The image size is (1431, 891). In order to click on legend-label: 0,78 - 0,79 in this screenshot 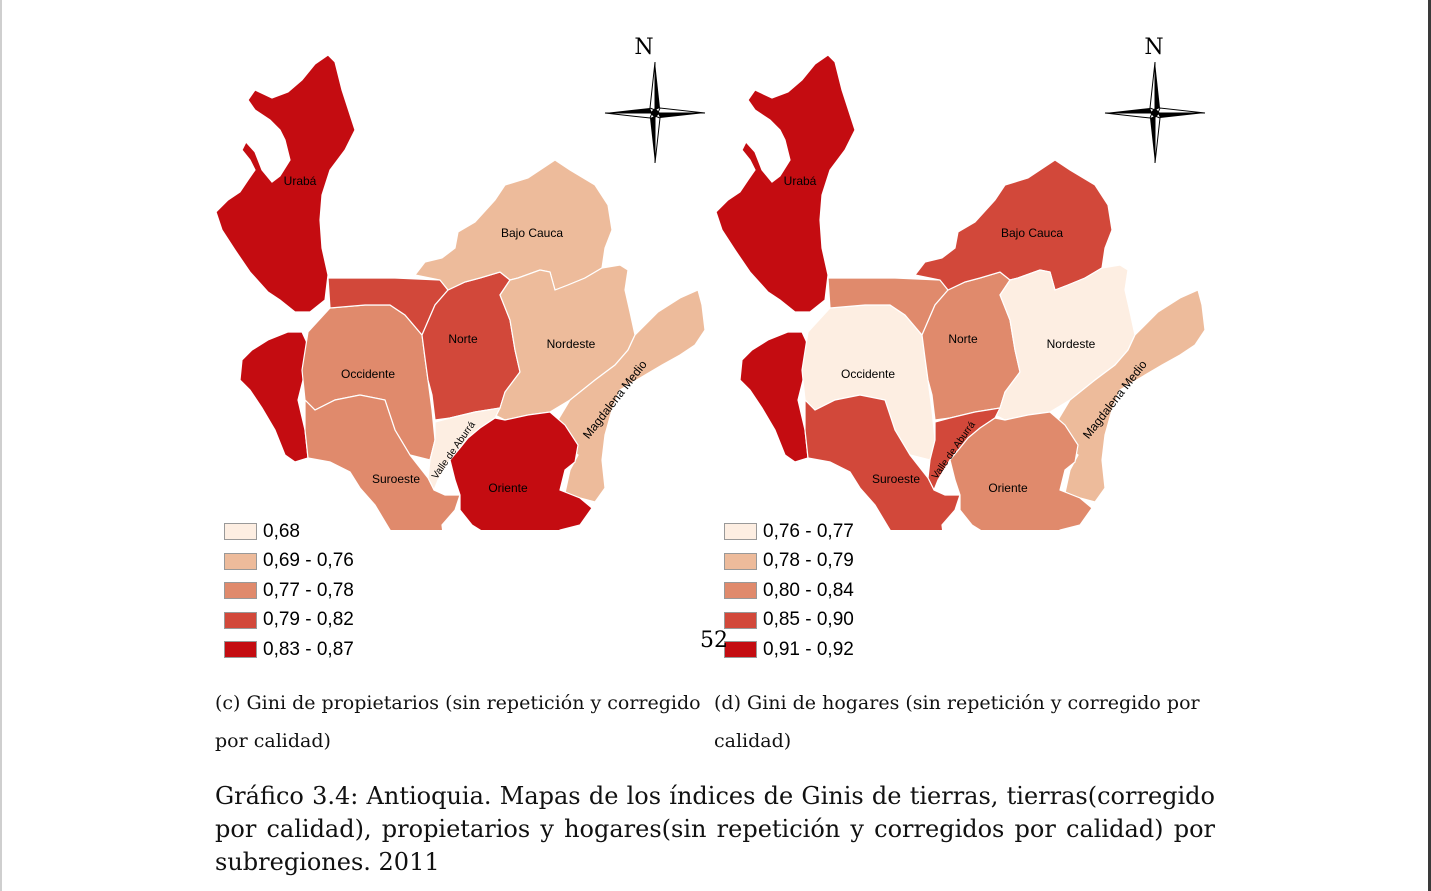, I will do `click(808, 561)`.